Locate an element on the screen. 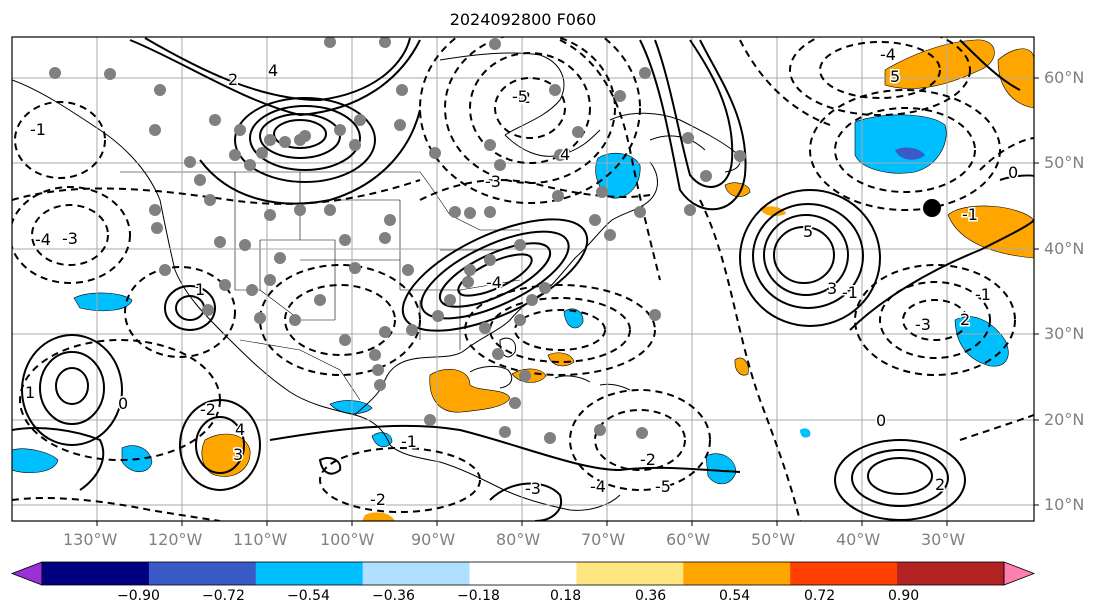 This screenshot has width=1105, height=615. colorbar-tick: 0.72 is located at coordinates (820, 596).